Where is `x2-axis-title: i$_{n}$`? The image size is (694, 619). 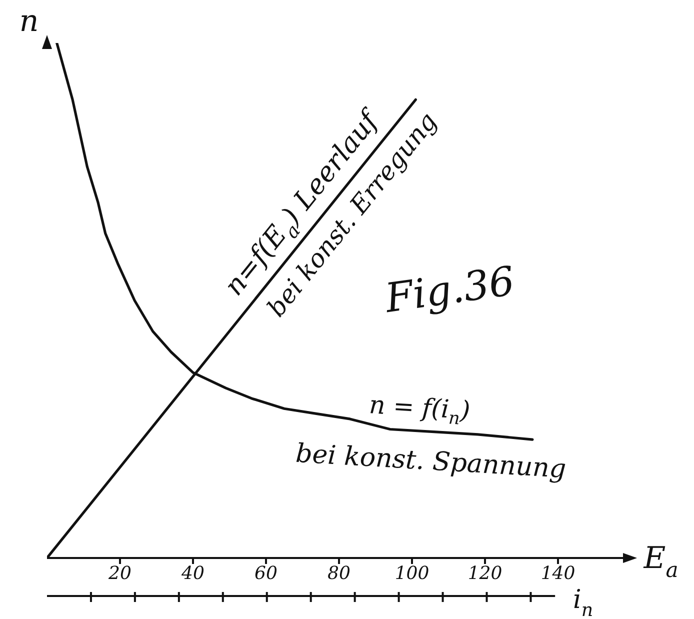 x2-axis-title: i$_{n}$ is located at coordinates (583, 602).